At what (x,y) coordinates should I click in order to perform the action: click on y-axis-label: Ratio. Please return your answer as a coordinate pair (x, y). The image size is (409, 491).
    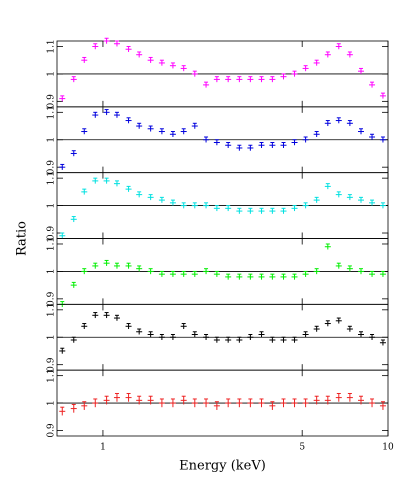
    Looking at the image, I should click on (22, 238).